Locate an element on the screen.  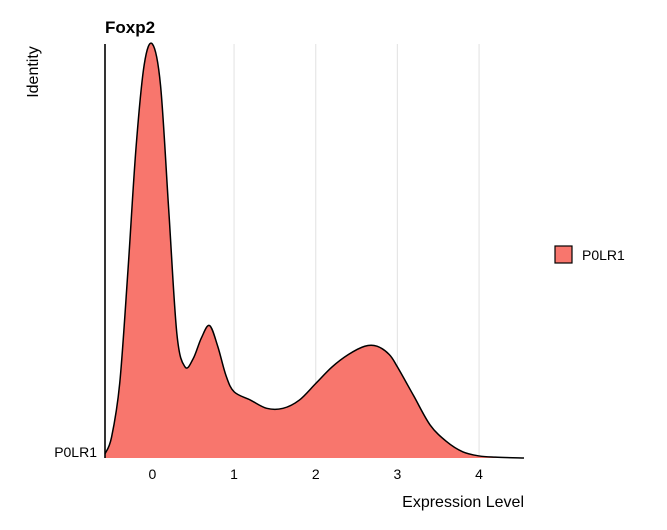
y-axis-ticks: P0LR1 is located at coordinates (75, 452).